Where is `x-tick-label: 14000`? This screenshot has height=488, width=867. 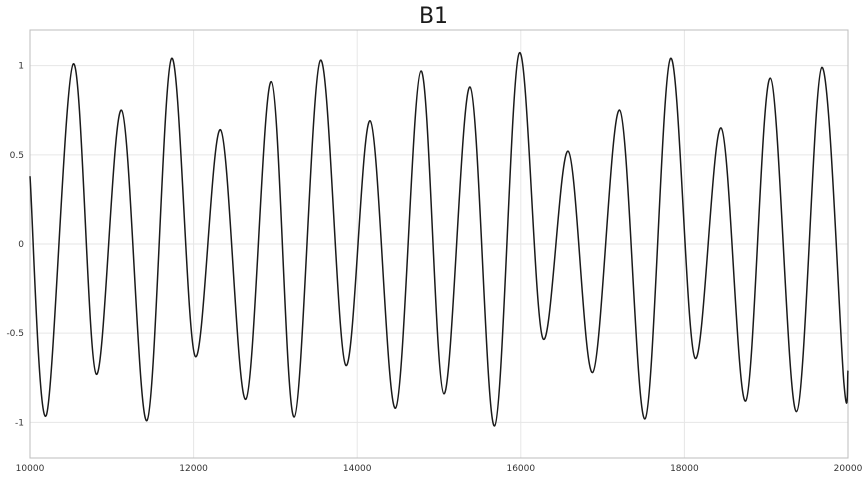
x-tick-label: 14000 is located at coordinates (357, 469).